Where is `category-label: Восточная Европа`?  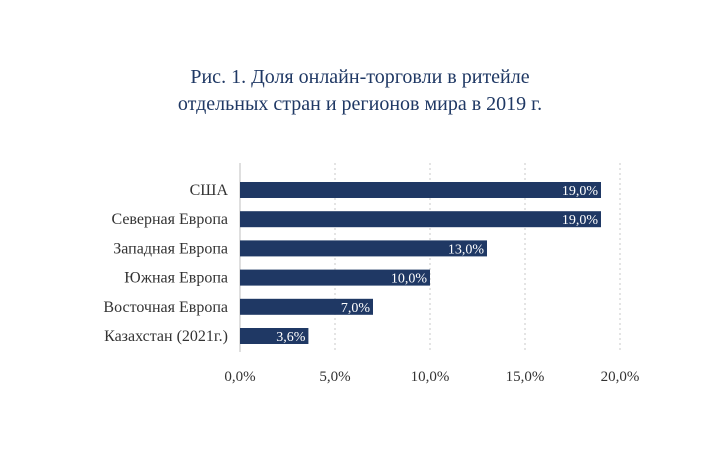
category-label: Восточная Европа is located at coordinates (165, 307).